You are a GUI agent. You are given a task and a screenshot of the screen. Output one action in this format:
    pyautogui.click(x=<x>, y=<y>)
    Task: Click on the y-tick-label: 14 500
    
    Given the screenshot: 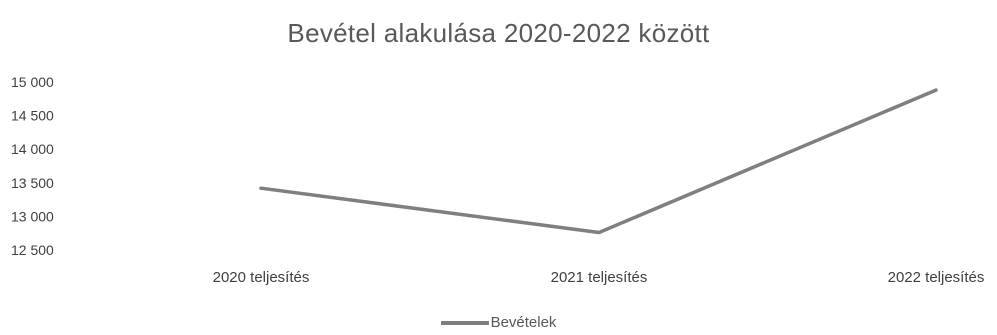 What is the action you would take?
    pyautogui.click(x=32, y=116)
    